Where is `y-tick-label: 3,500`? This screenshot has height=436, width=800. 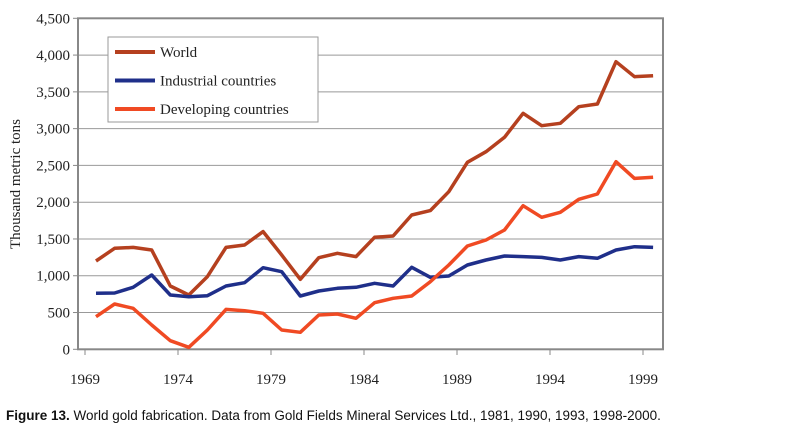 y-tick-label: 3,500 is located at coordinates (53, 93).